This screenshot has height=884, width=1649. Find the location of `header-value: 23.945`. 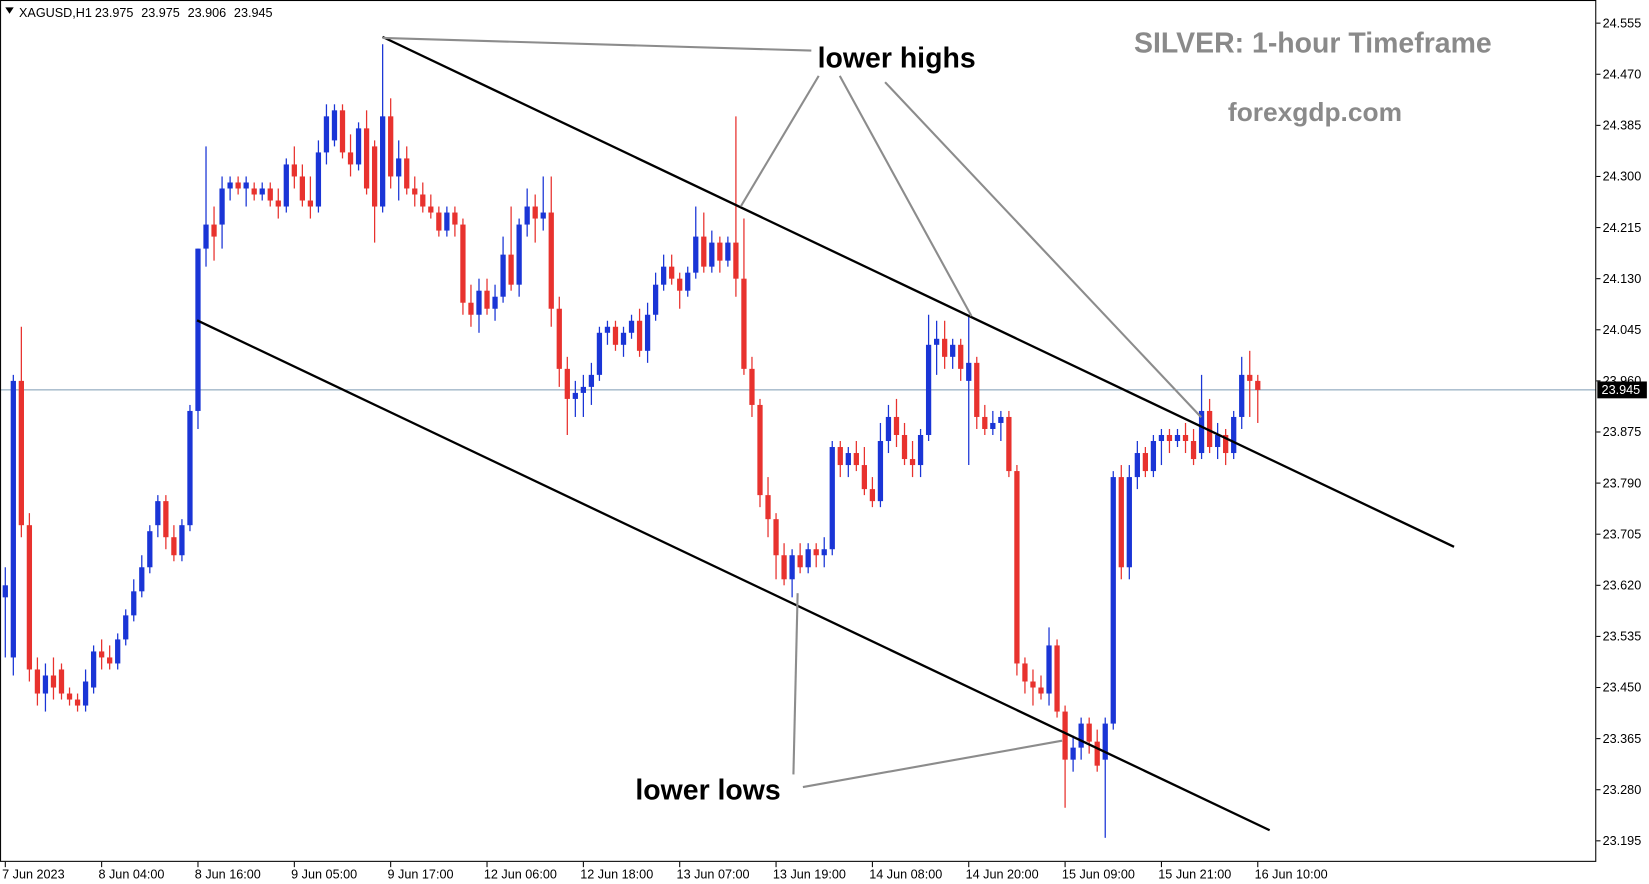

header-value: 23.945 is located at coordinates (253, 13).